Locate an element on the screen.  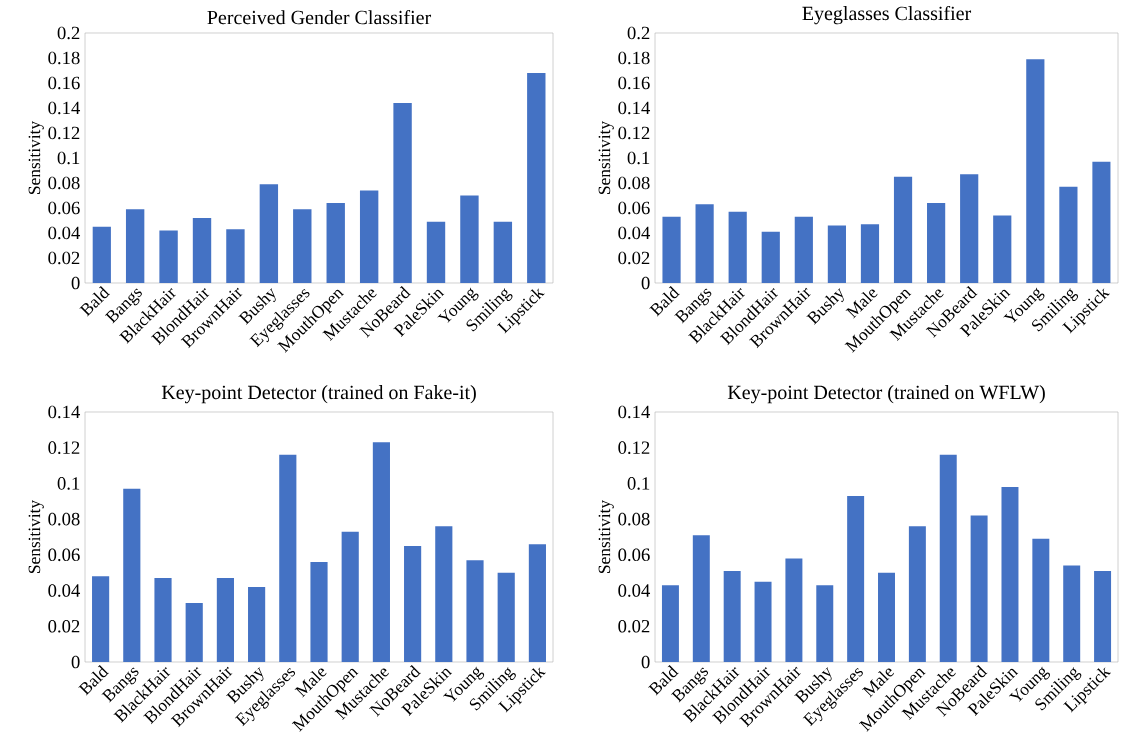
chart-title: Eyeglasses Classifier is located at coordinates (887, 15).